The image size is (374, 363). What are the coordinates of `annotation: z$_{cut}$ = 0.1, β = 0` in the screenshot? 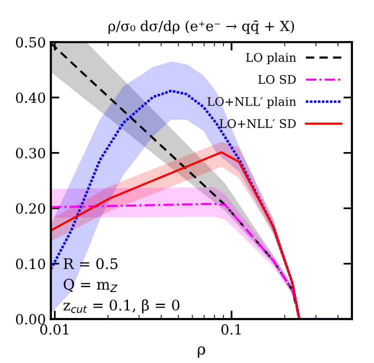 It's located at (121, 306).